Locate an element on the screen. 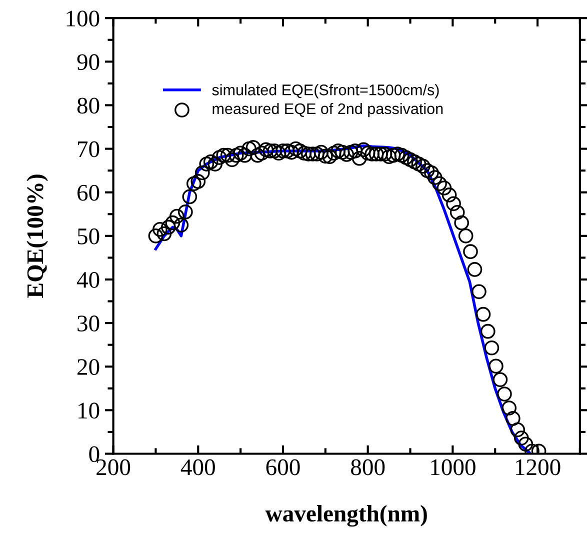 The image size is (587, 548). y-tick-label: 90 is located at coordinates (88, 62).